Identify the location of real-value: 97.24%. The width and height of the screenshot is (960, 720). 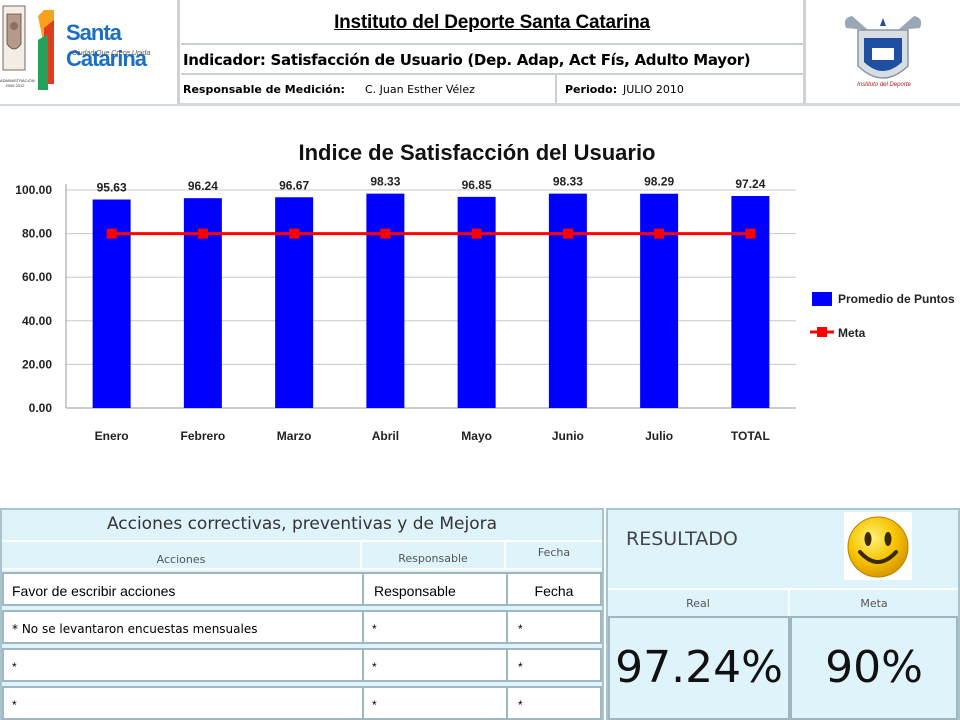
(699, 668).